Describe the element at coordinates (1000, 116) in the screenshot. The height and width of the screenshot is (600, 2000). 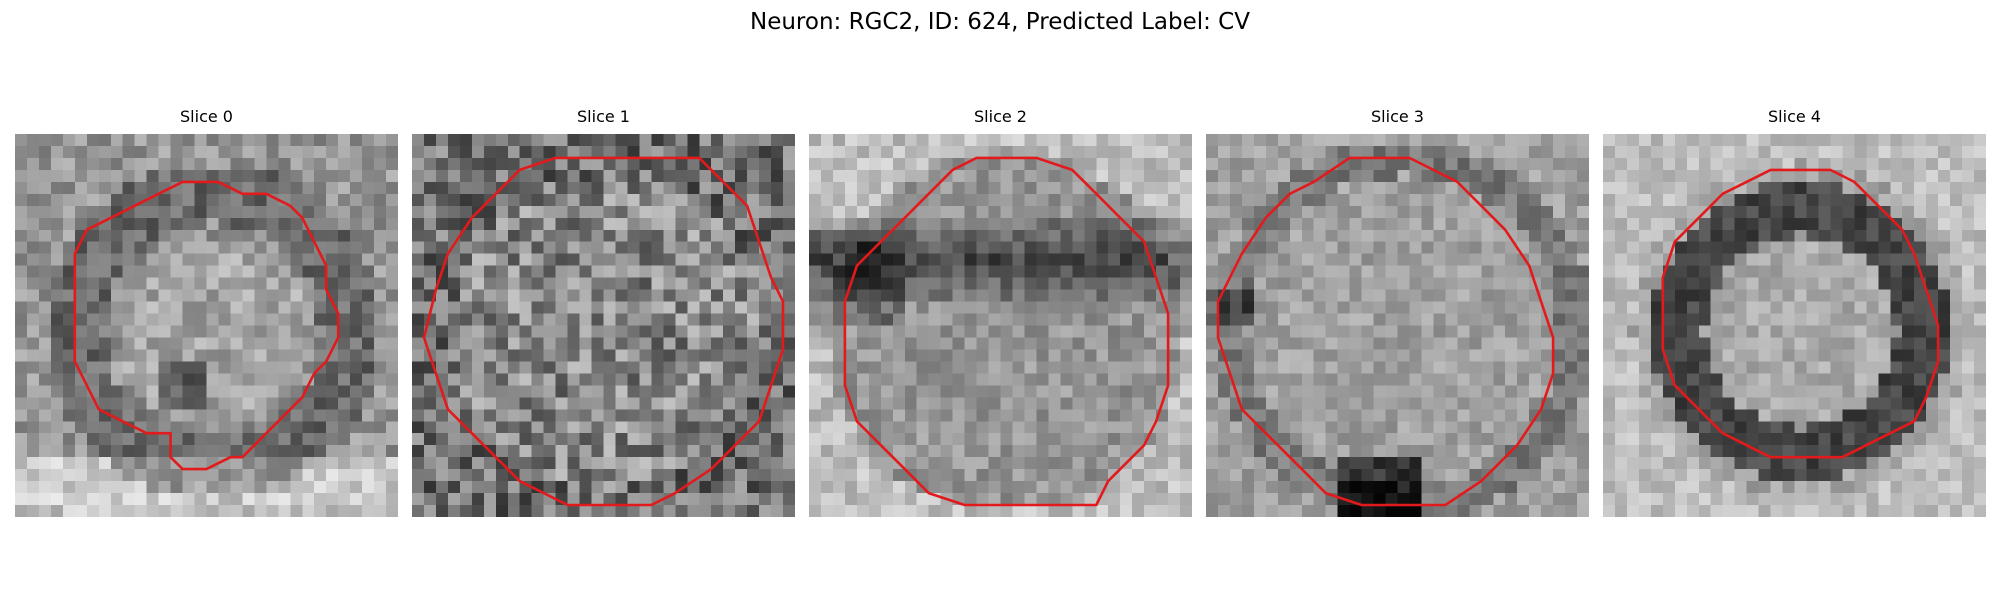
I see `slice-title: Slice 2` at that location.